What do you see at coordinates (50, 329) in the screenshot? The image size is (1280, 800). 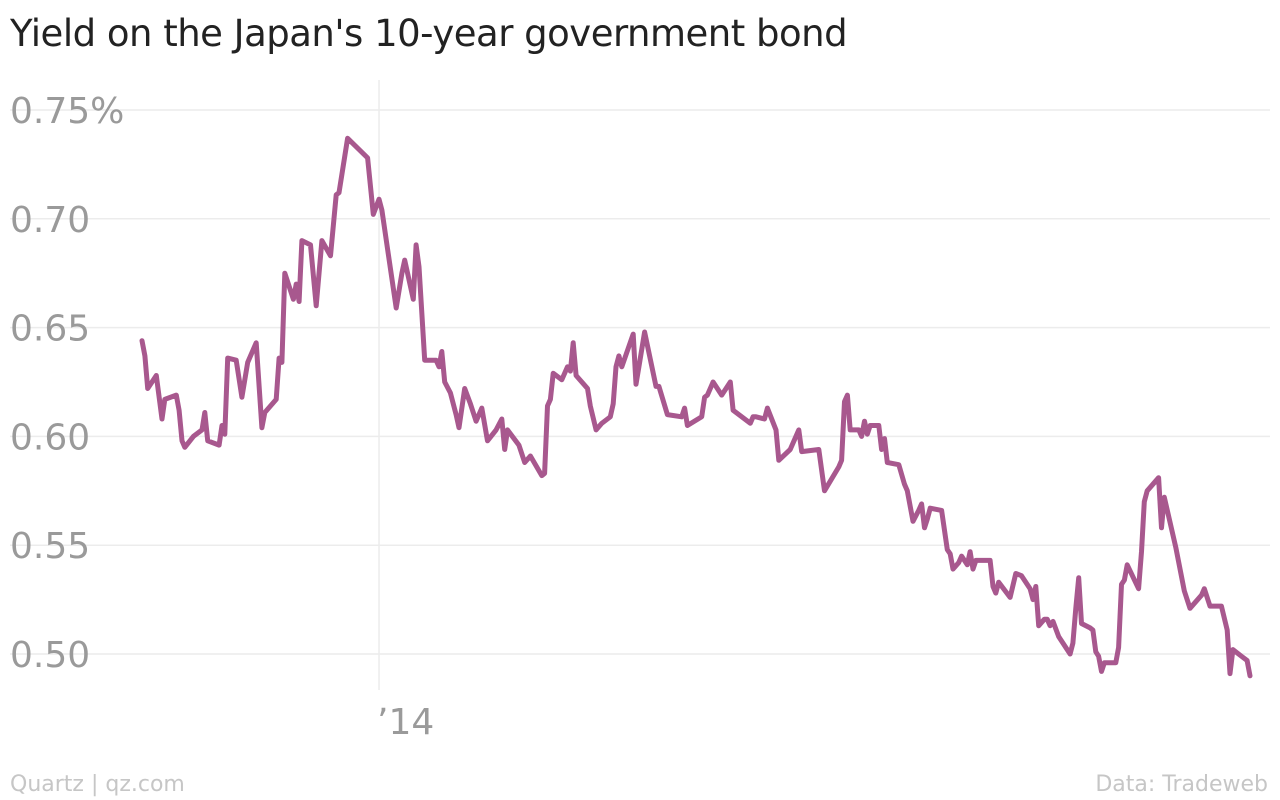 I see `y-tick-label: 0.65` at bounding box center [50, 329].